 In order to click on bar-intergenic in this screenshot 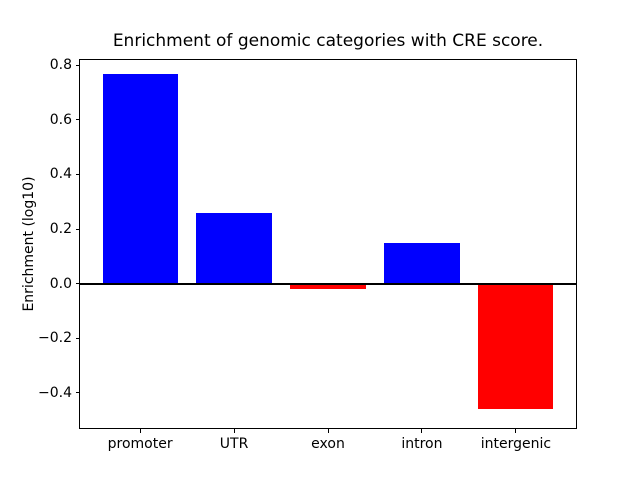, I will do `click(516, 346)`.